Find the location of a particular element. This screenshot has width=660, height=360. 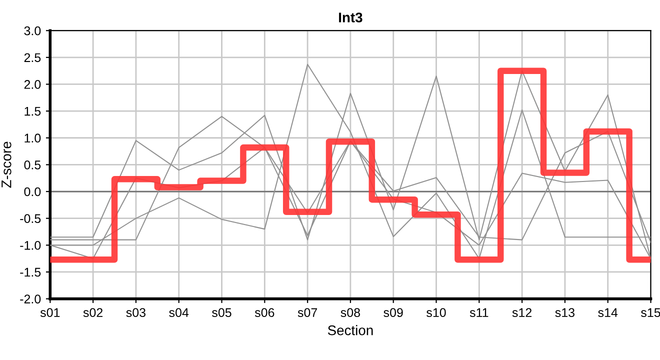

y-tick-label: 3.0 is located at coordinates (32, 31).